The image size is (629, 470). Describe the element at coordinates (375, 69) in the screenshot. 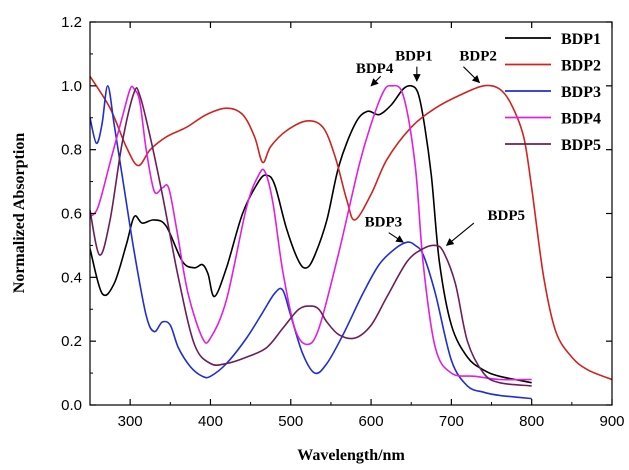

I see `annotation-label: BDP4` at that location.